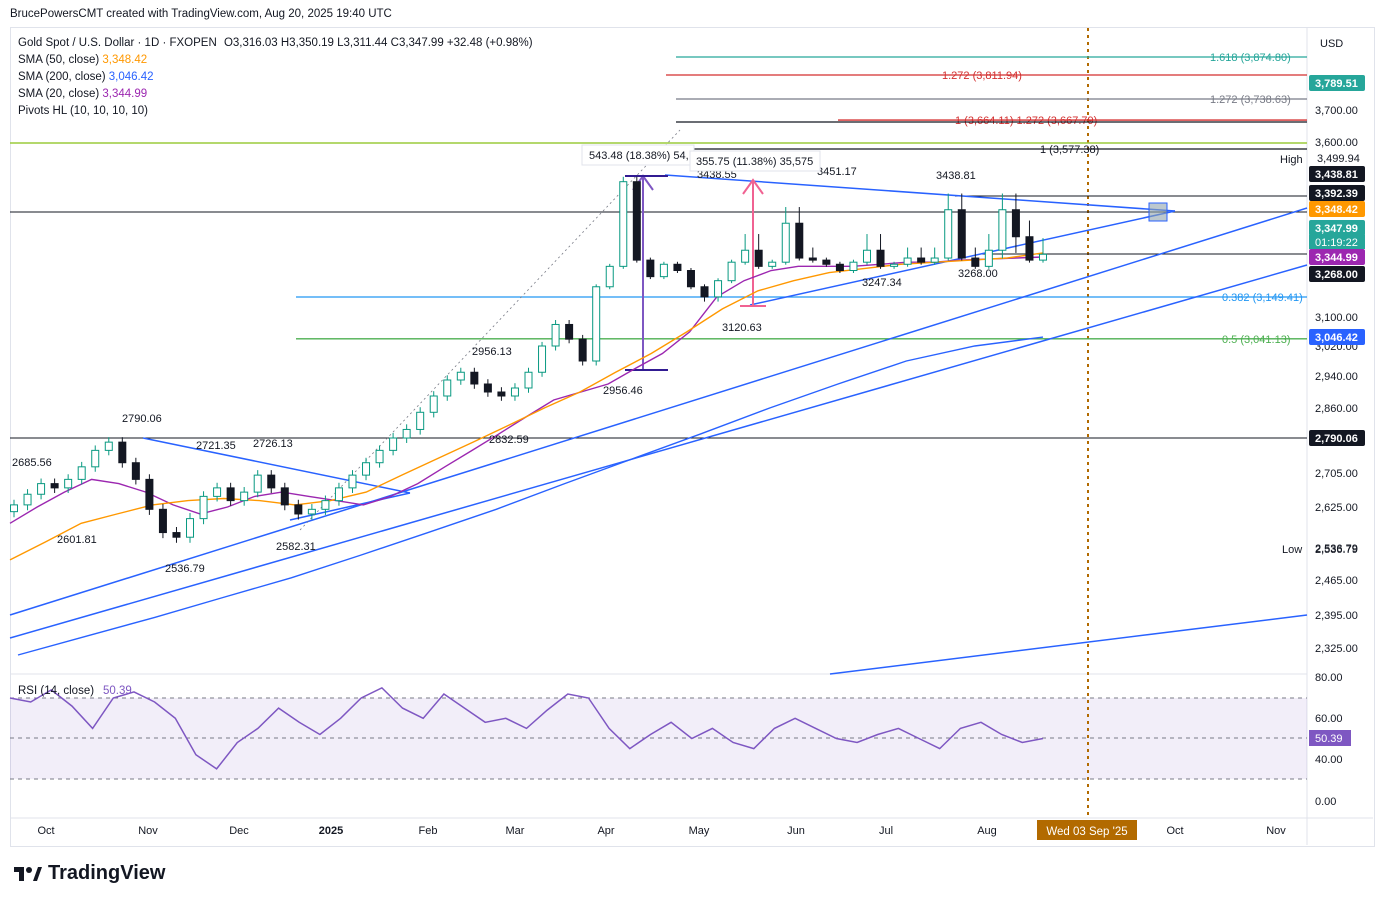 The height and width of the screenshot is (905, 1383). I want to click on low-value: 2,536.79, so click(1336, 550).